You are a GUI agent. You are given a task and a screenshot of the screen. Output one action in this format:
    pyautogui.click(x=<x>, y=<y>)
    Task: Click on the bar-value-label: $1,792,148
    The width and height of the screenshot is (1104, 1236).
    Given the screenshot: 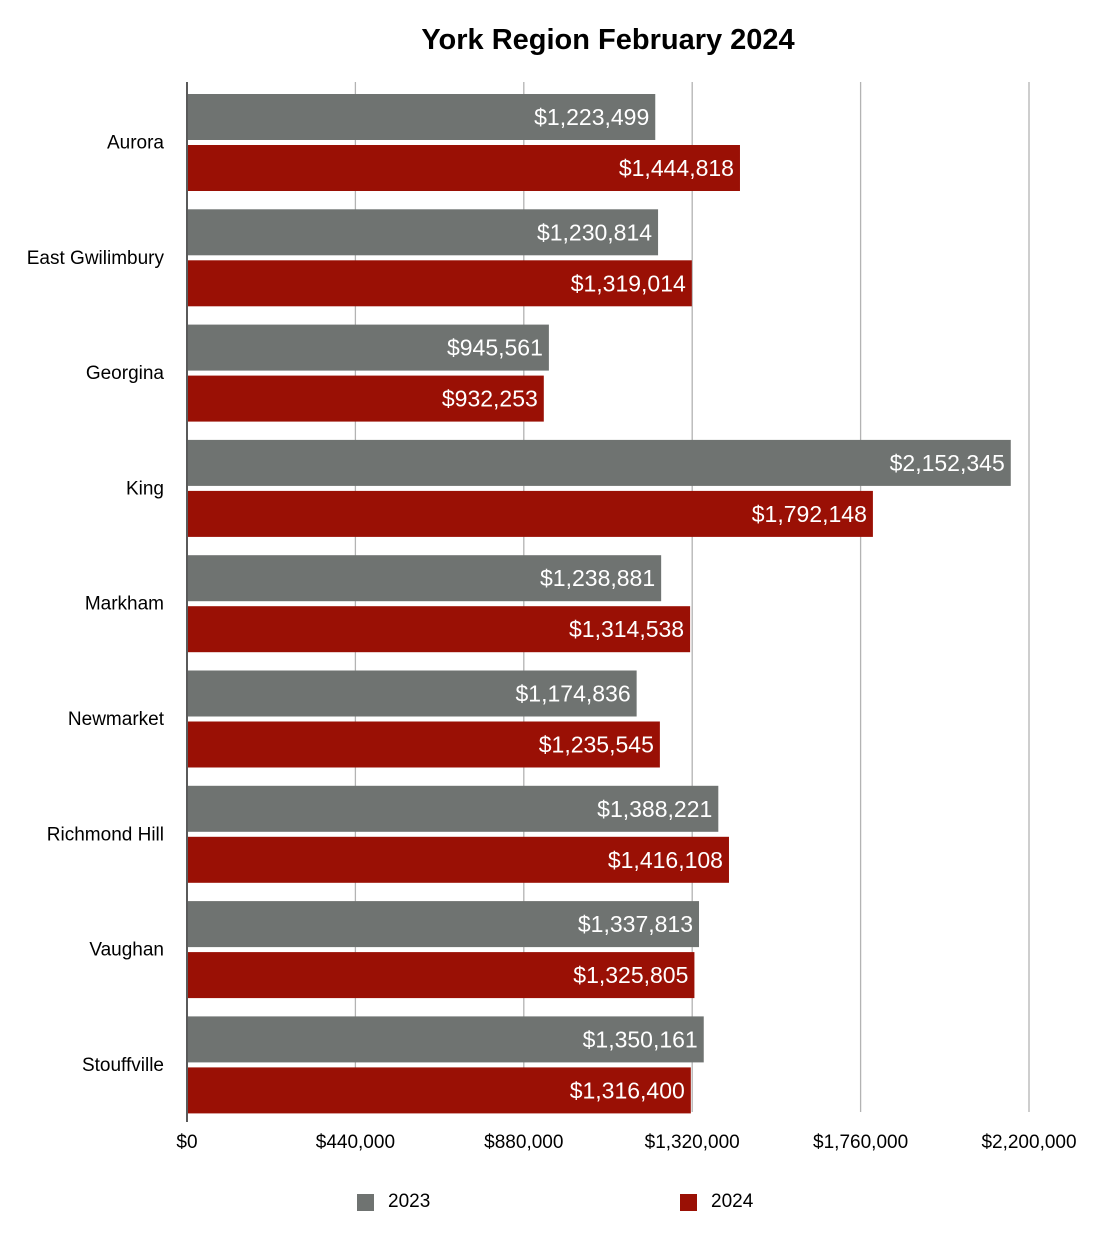 What is the action you would take?
    pyautogui.click(x=809, y=514)
    